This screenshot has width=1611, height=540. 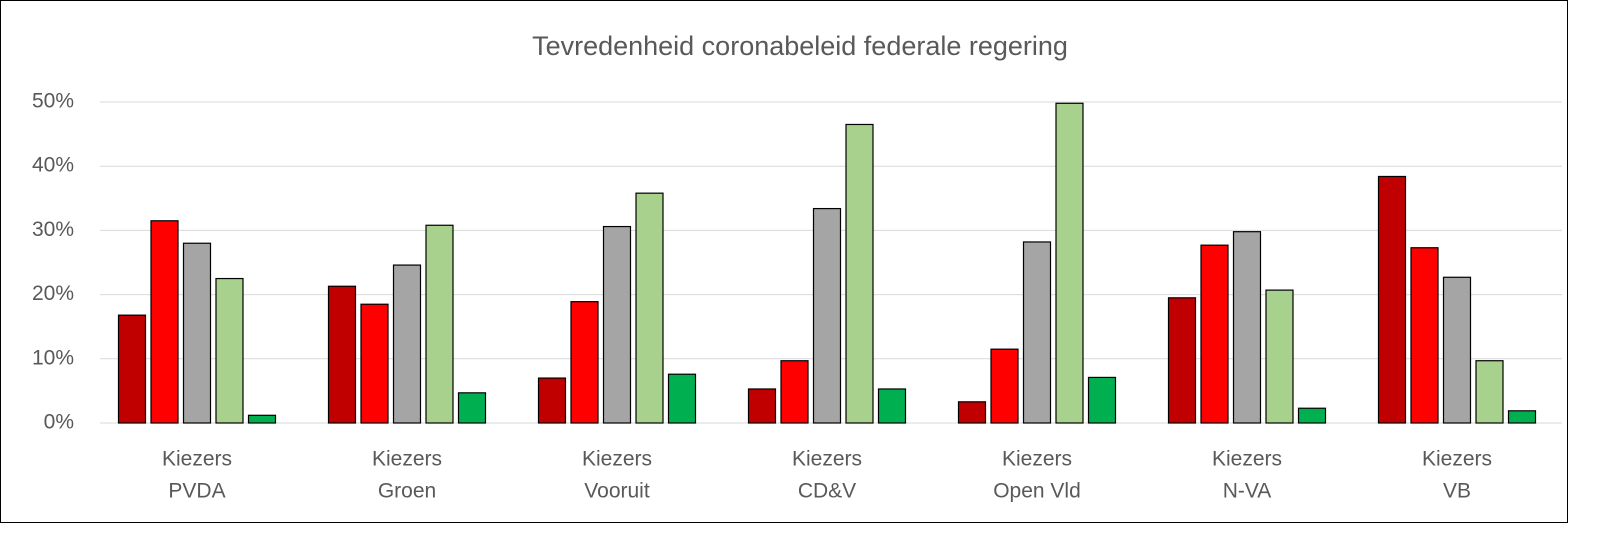 What do you see at coordinates (827, 491) in the screenshot?
I see `x-tick-label: CD&V` at bounding box center [827, 491].